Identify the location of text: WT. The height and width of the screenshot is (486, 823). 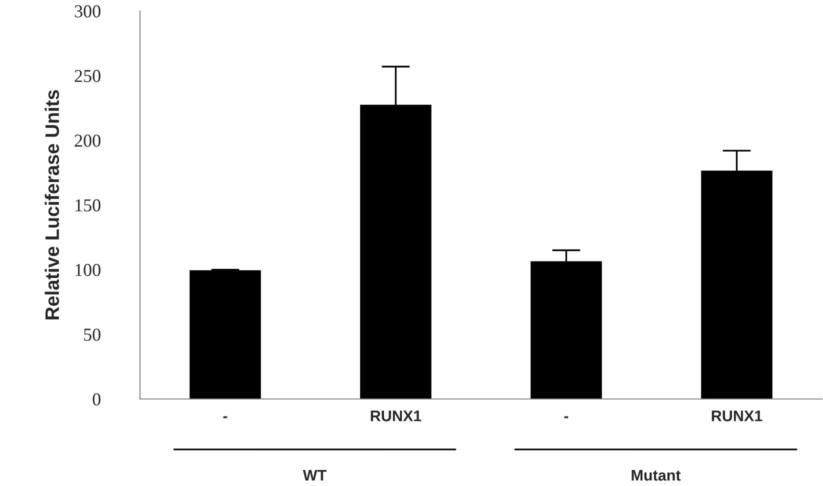
(314, 475).